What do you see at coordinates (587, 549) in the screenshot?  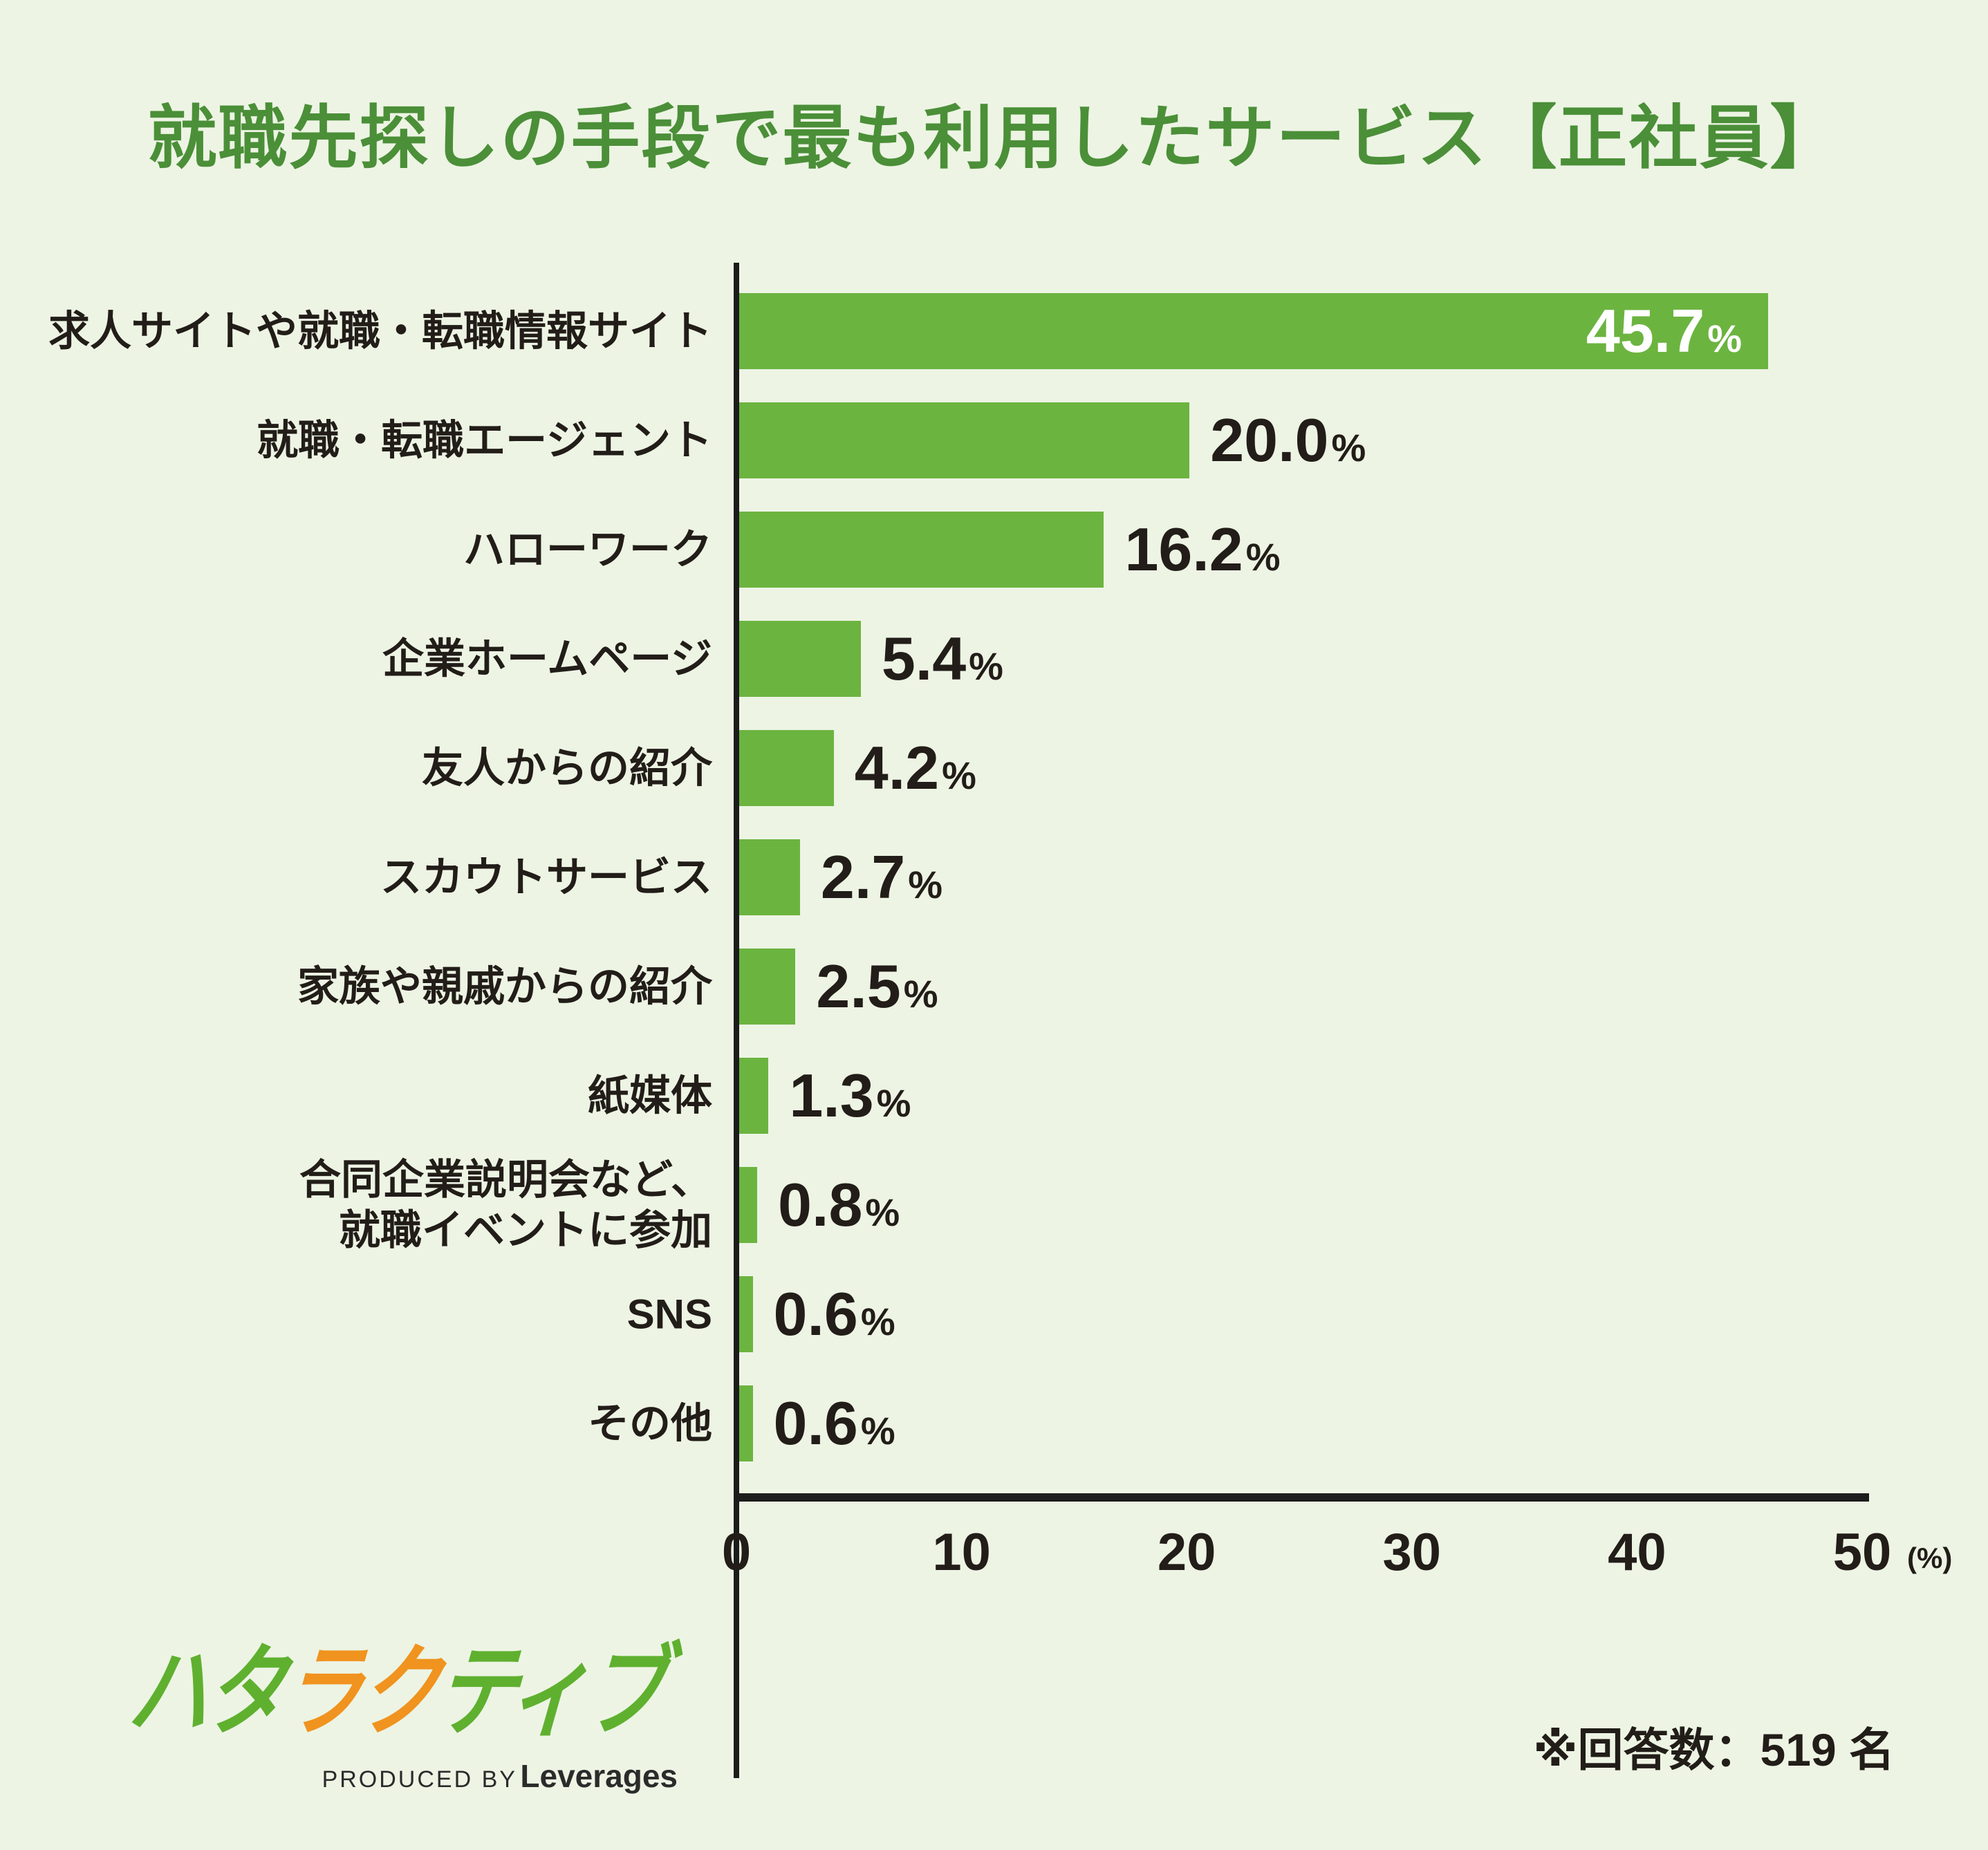 I see `category-label: ハローワーク` at bounding box center [587, 549].